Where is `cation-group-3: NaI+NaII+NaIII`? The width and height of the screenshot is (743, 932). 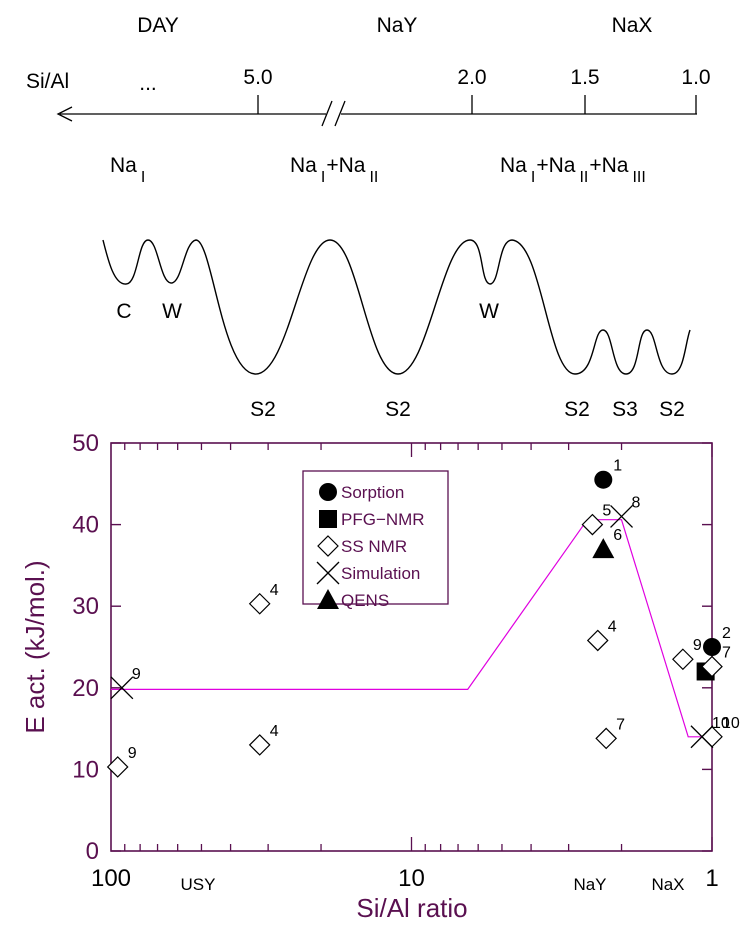
cation-group-3: NaI+NaII+NaIII is located at coordinates (573, 170).